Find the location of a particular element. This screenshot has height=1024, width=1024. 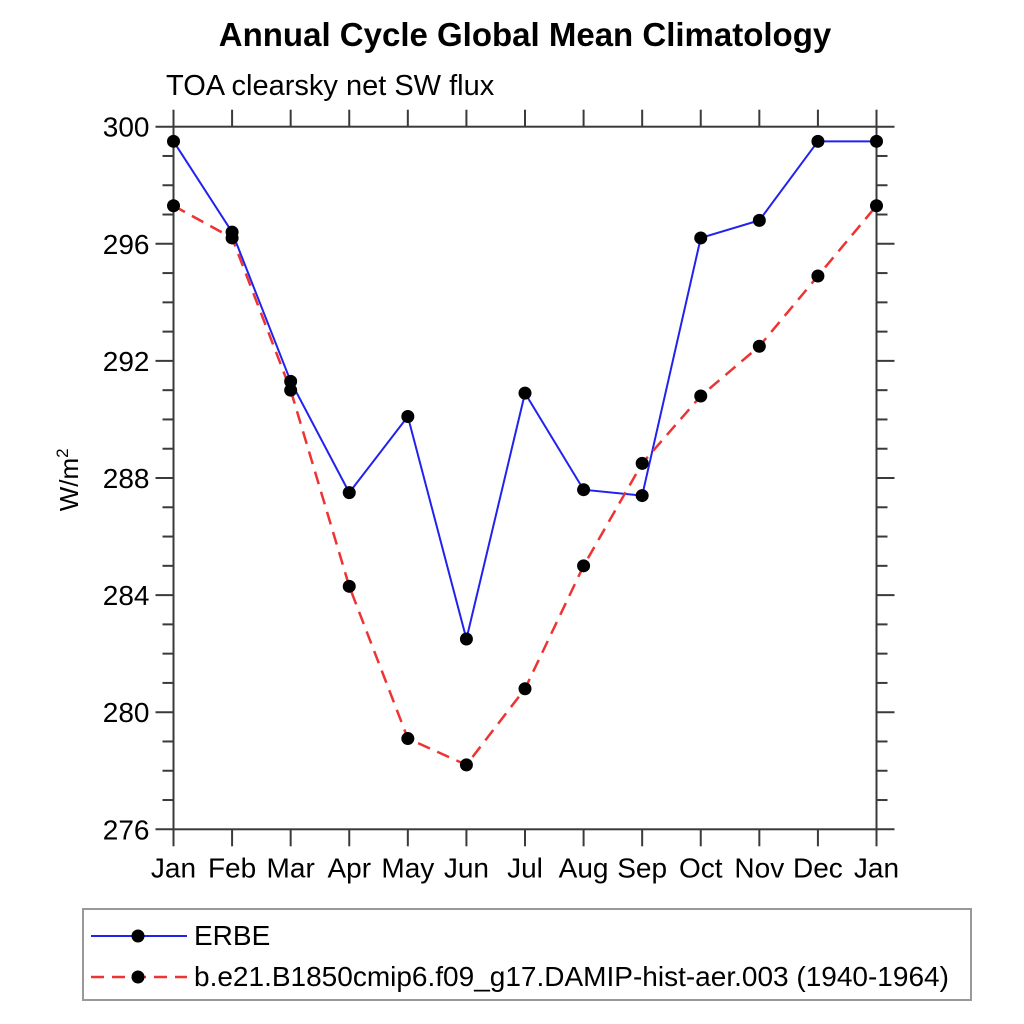

x-axis-tick-label: Jun is located at coordinates (466, 867).